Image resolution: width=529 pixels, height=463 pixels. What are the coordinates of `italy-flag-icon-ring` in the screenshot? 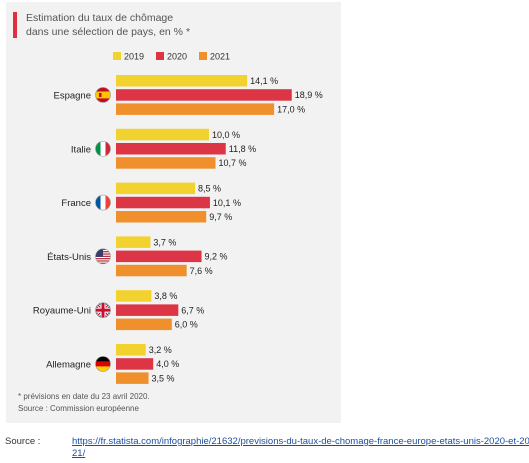 It's located at (103, 148).